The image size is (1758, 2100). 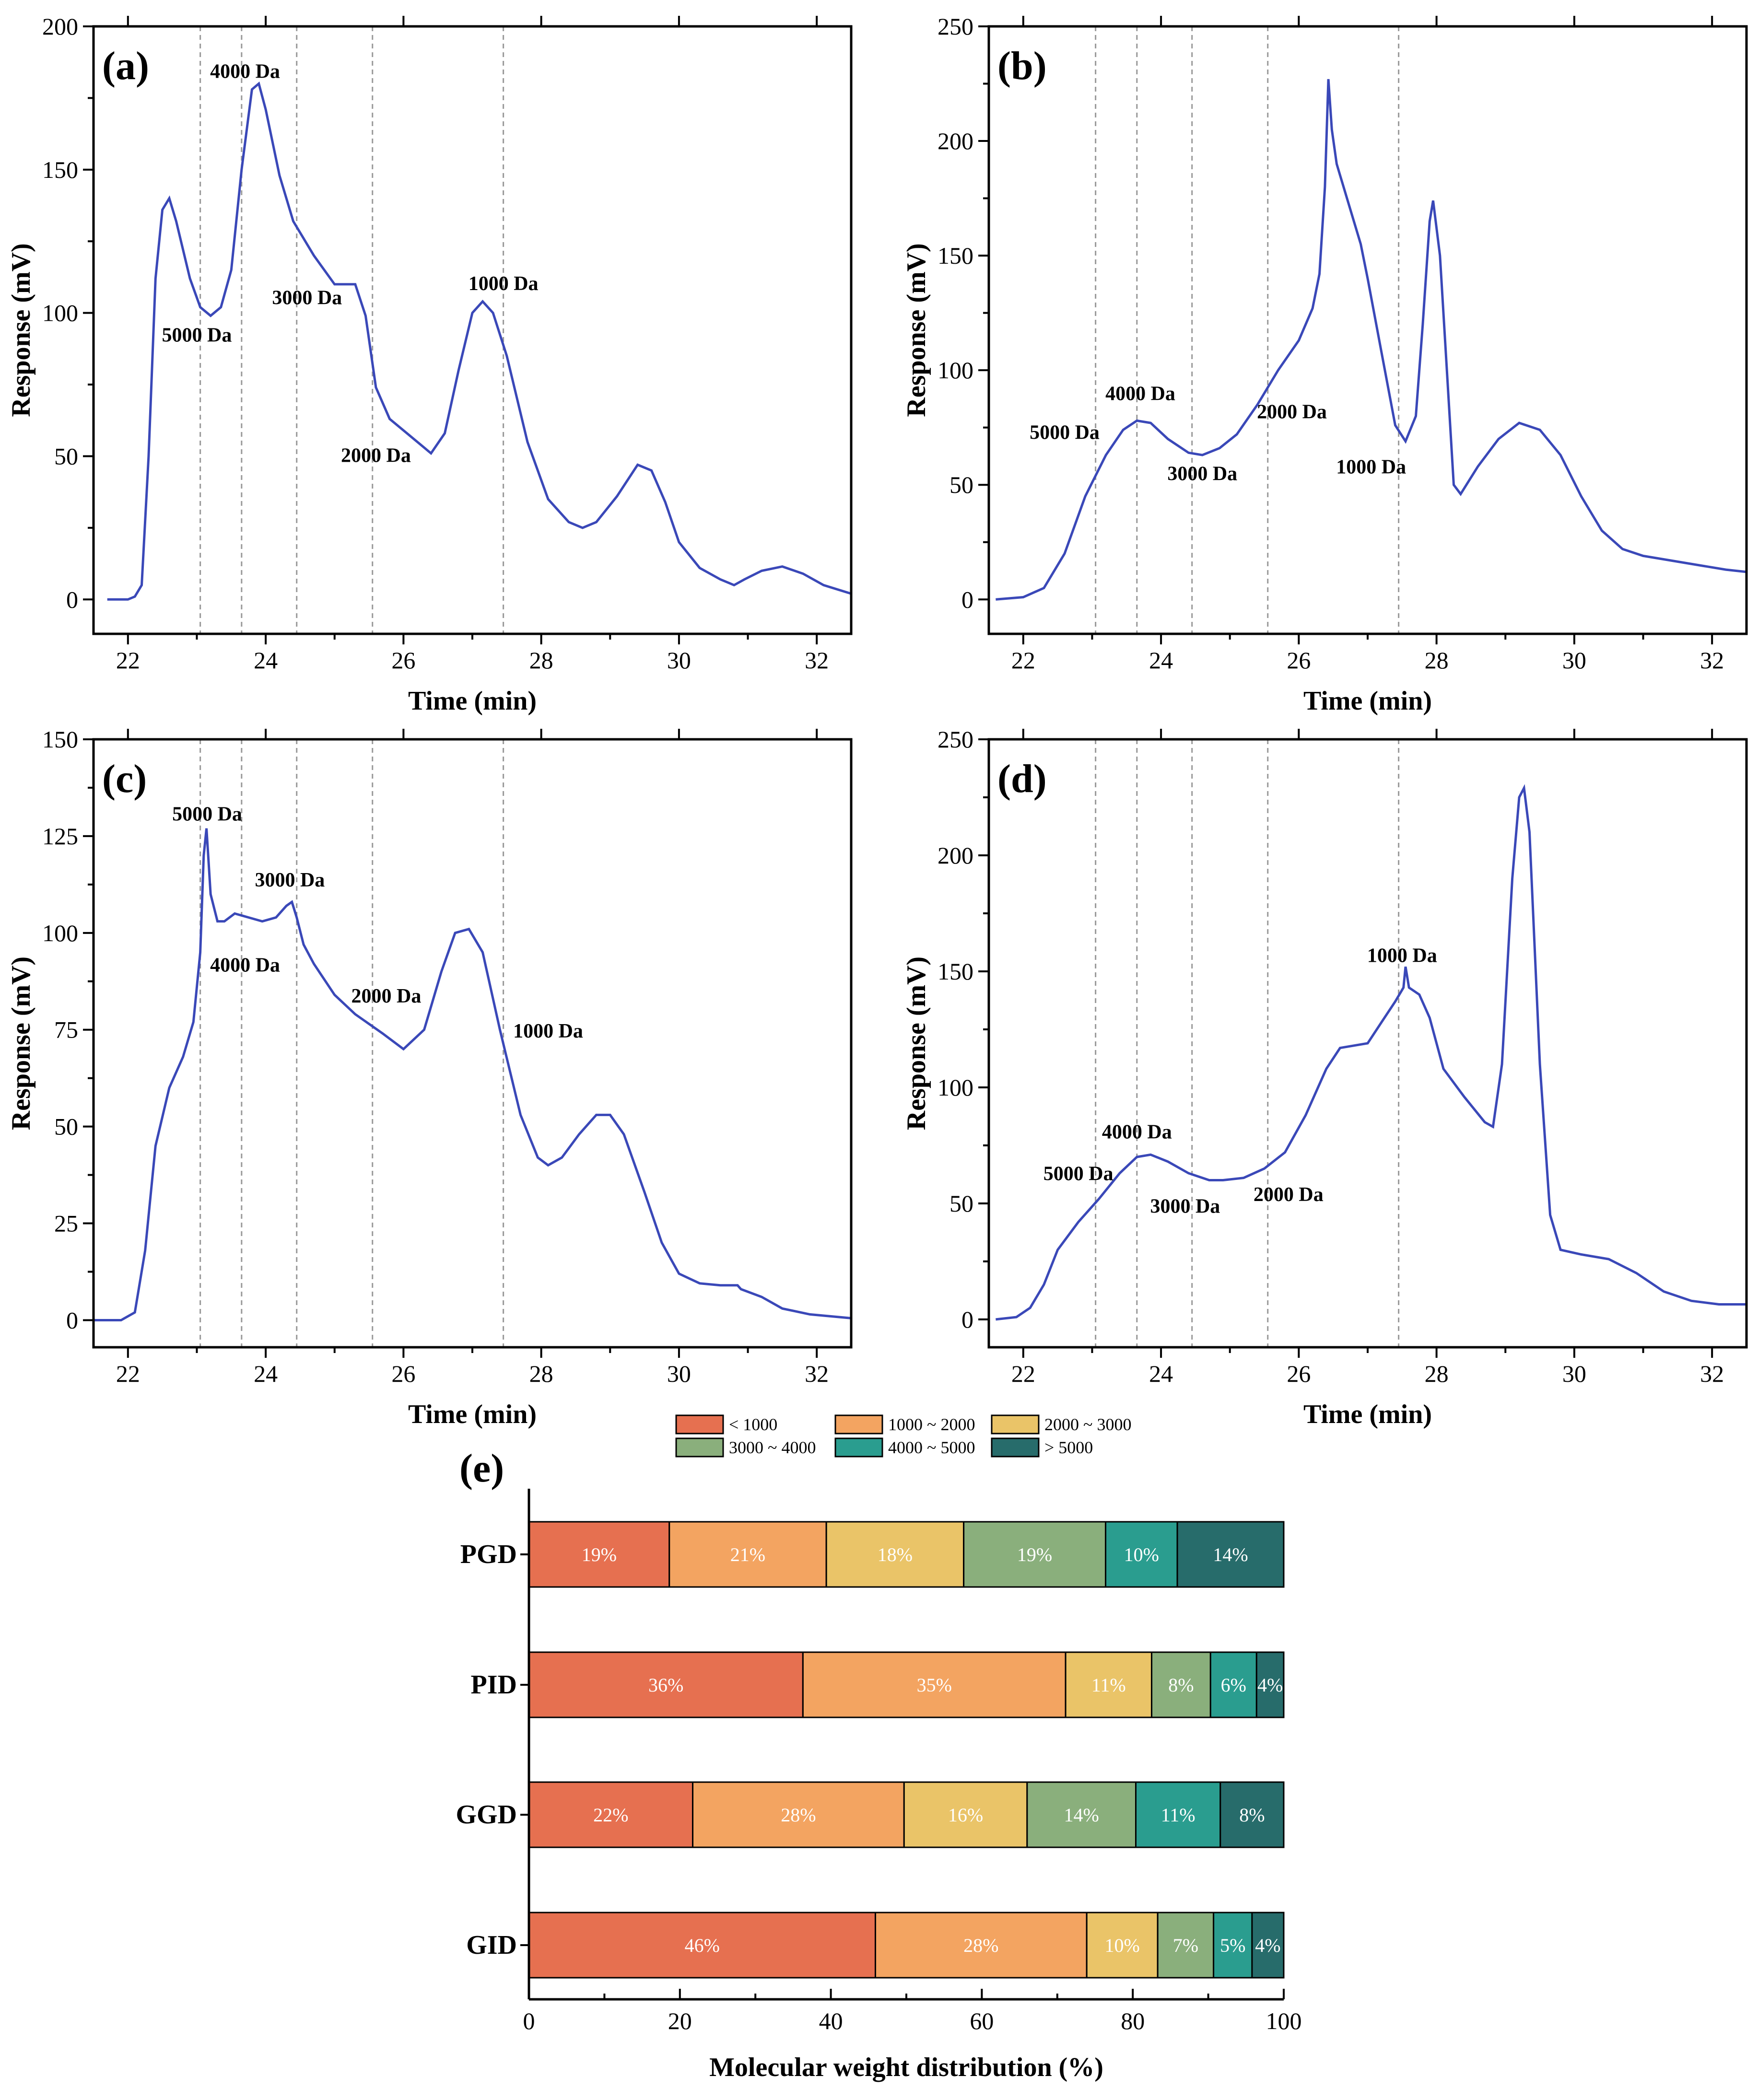 I want to click on x-tick-label: 28, so click(x=541, y=1373).